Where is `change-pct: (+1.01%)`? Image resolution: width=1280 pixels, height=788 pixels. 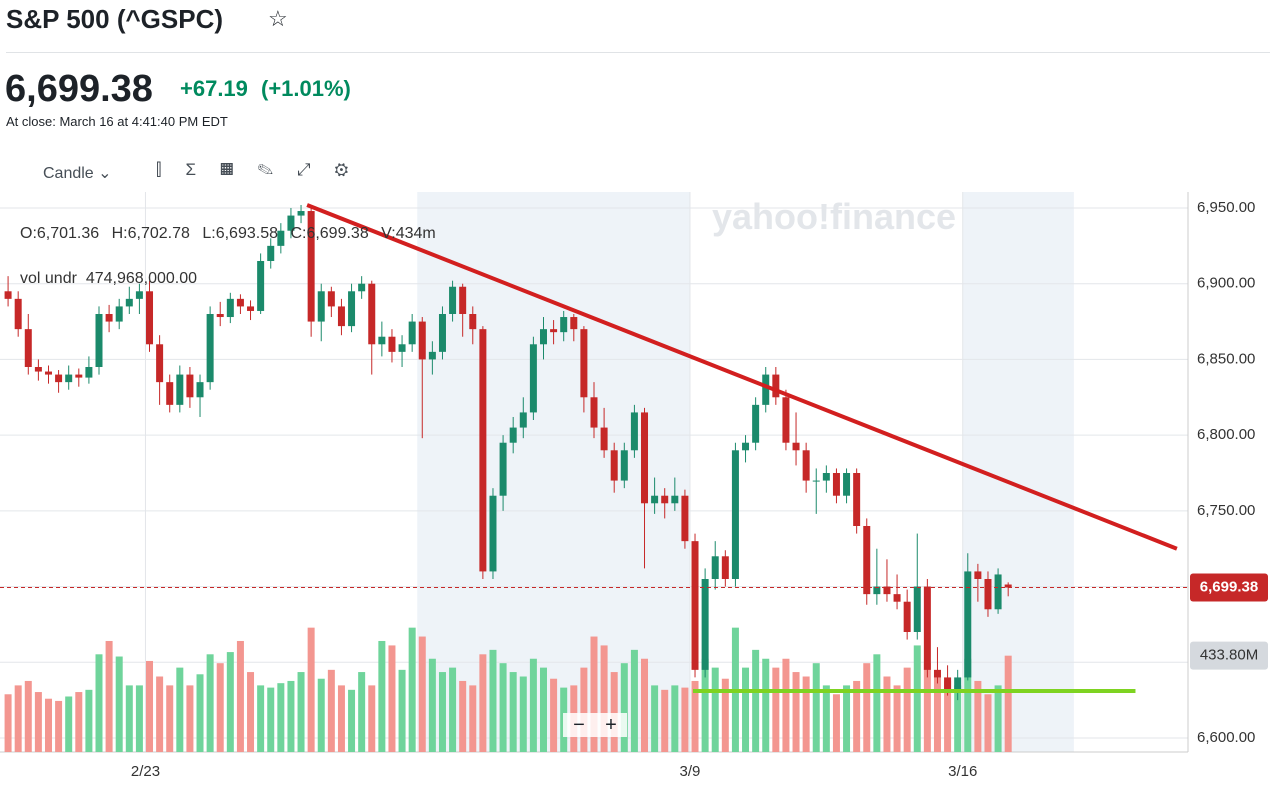 change-pct: (+1.01%) is located at coordinates (306, 88).